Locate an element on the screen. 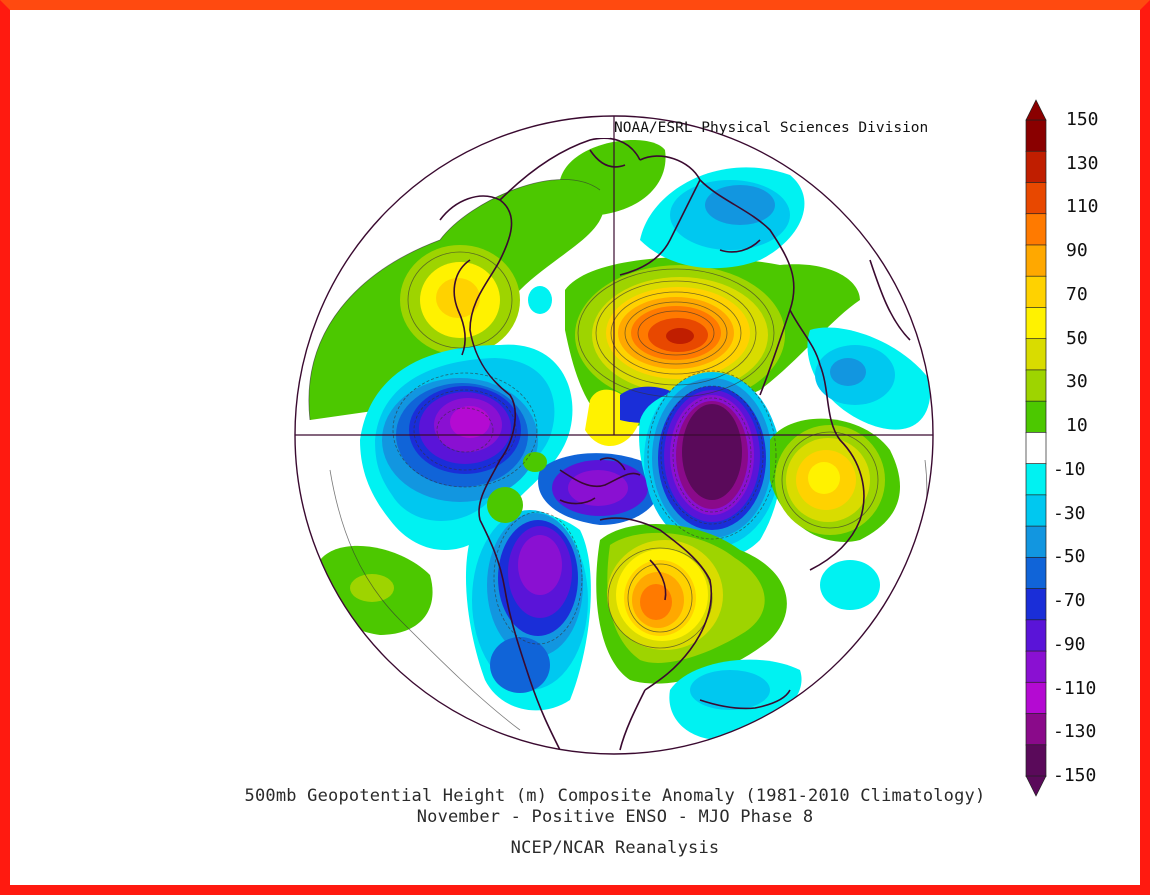 This screenshot has height=895, width=1150. anomaly-negative-ne is located at coordinates (785, 298).